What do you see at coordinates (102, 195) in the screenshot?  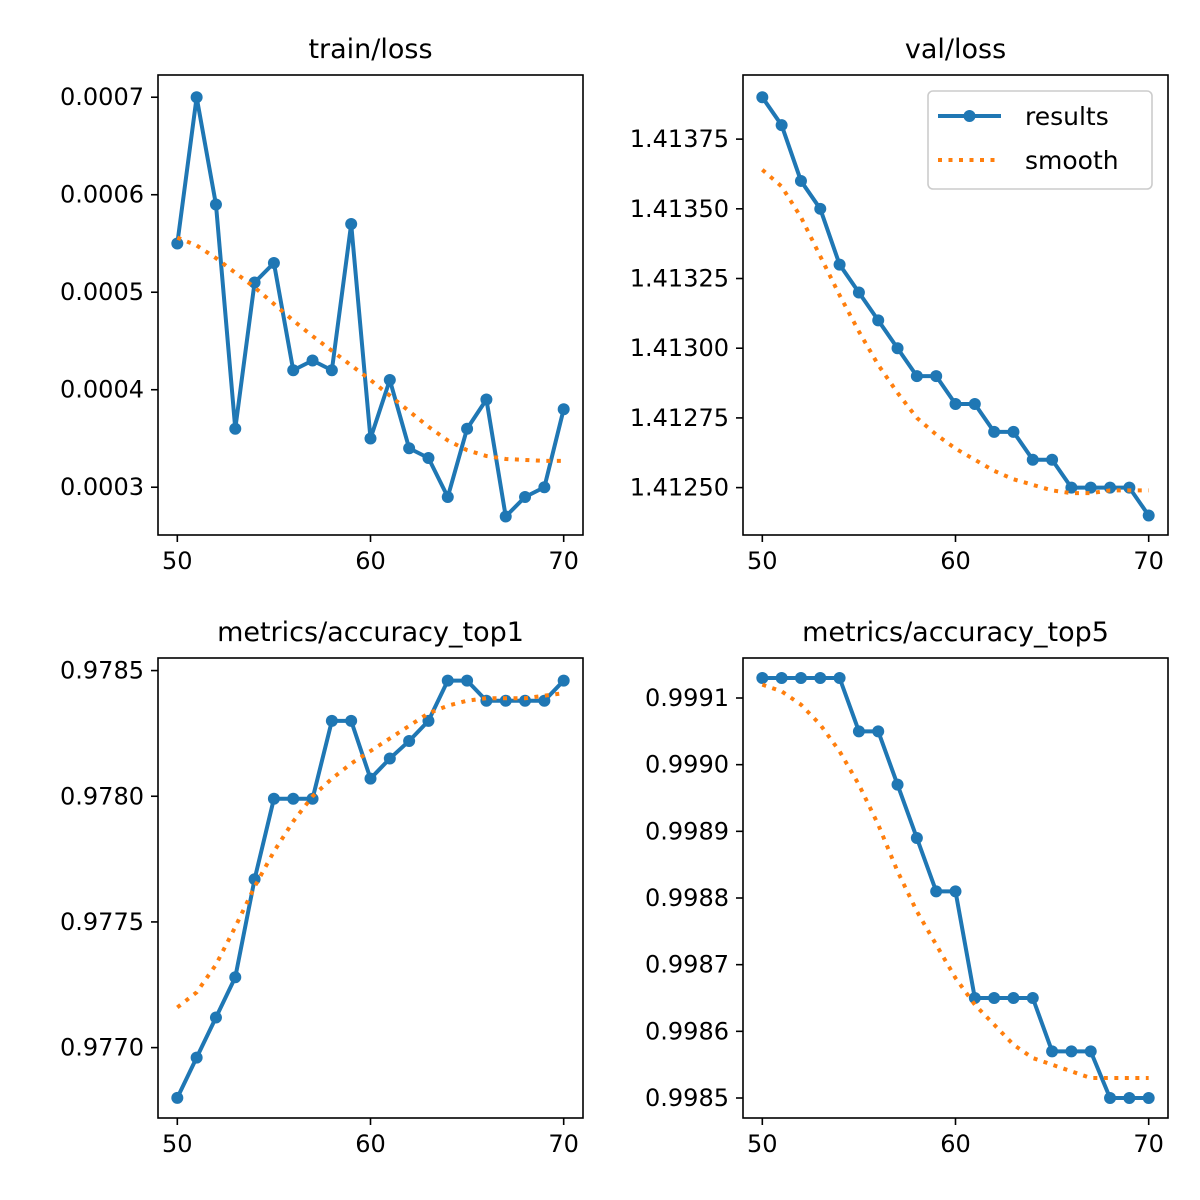 I see `y-tick-label: 0.0006` at bounding box center [102, 195].